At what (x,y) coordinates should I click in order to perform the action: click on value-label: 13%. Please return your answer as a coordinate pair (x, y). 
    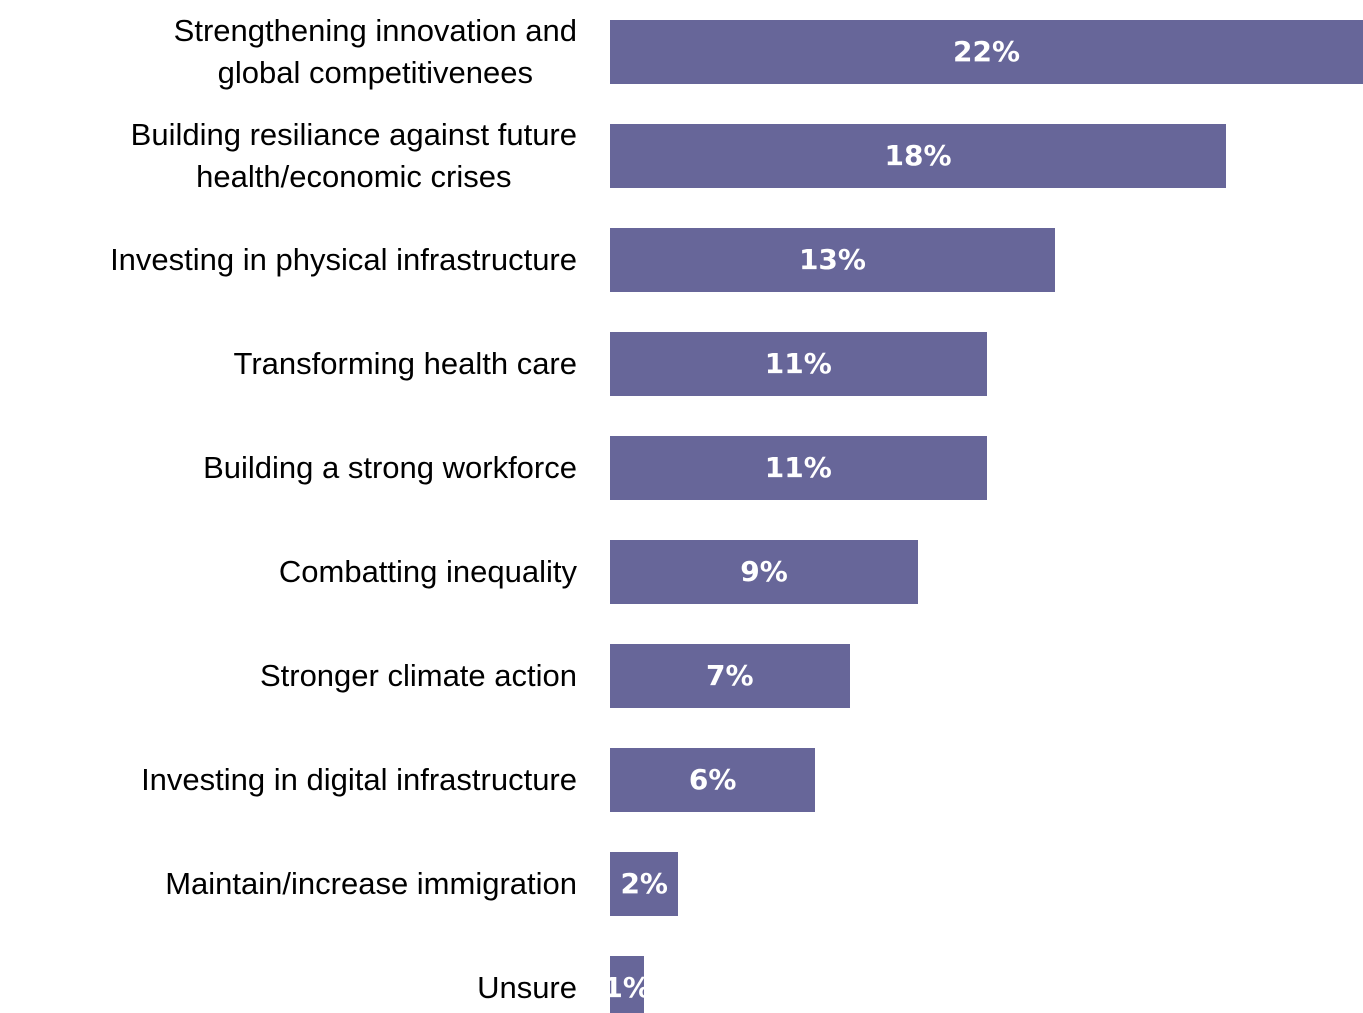
    Looking at the image, I should click on (832, 259).